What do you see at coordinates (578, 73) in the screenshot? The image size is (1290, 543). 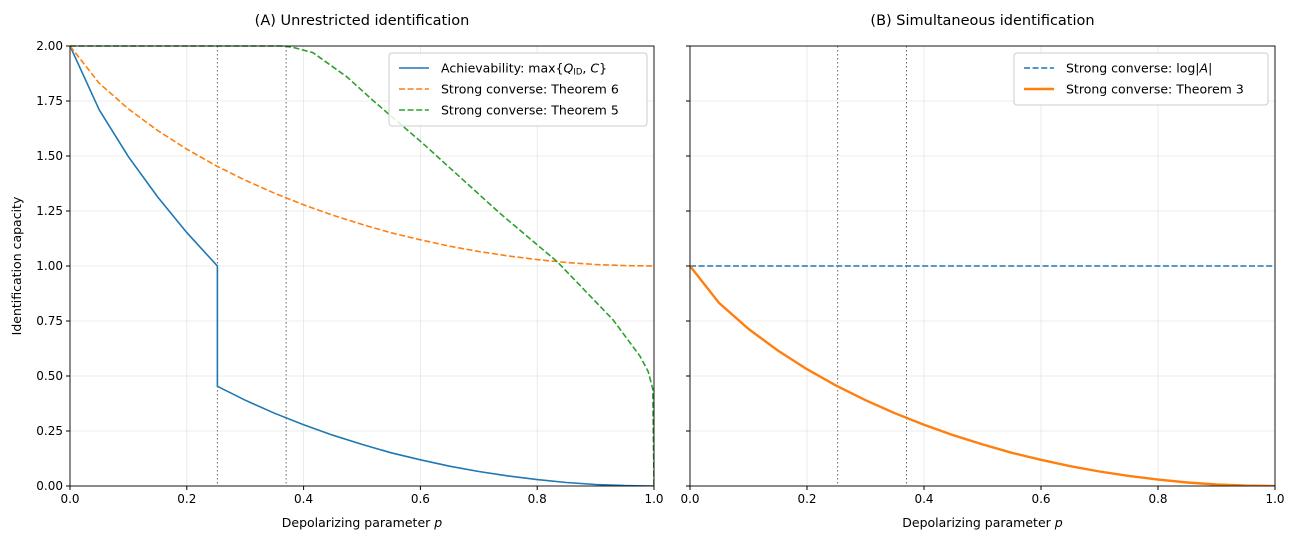 I see `legend-text-part: ID` at bounding box center [578, 73].